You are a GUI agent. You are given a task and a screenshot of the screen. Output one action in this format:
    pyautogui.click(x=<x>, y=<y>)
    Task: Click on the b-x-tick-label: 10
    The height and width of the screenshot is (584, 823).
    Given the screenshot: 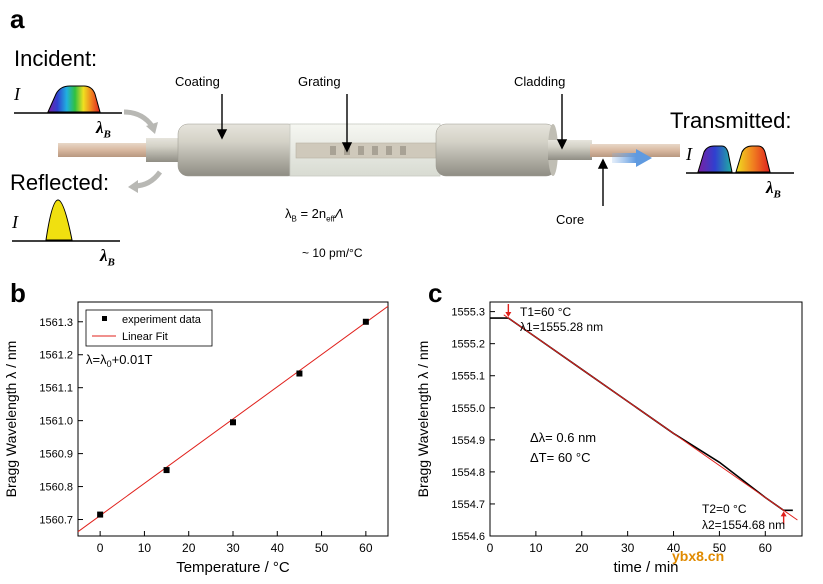 What is the action you would take?
    pyautogui.click(x=145, y=548)
    